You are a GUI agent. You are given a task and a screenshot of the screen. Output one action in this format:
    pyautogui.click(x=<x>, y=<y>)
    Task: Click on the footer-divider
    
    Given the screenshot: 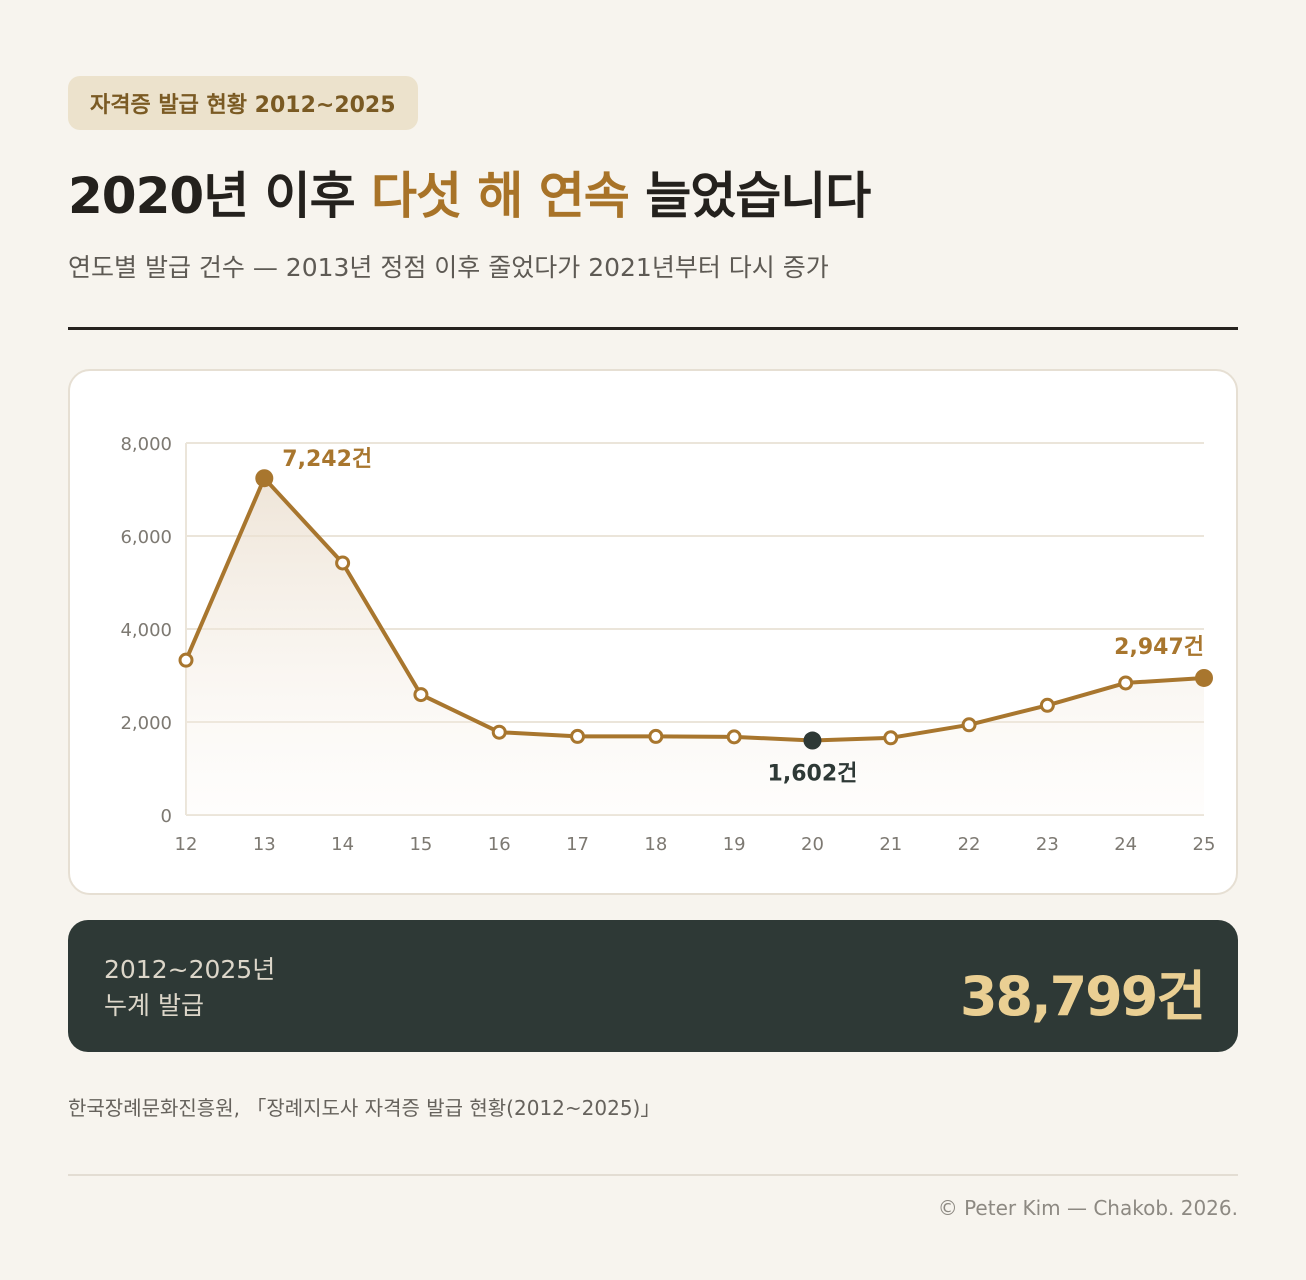 What is the action you would take?
    pyautogui.click(x=653, y=1175)
    